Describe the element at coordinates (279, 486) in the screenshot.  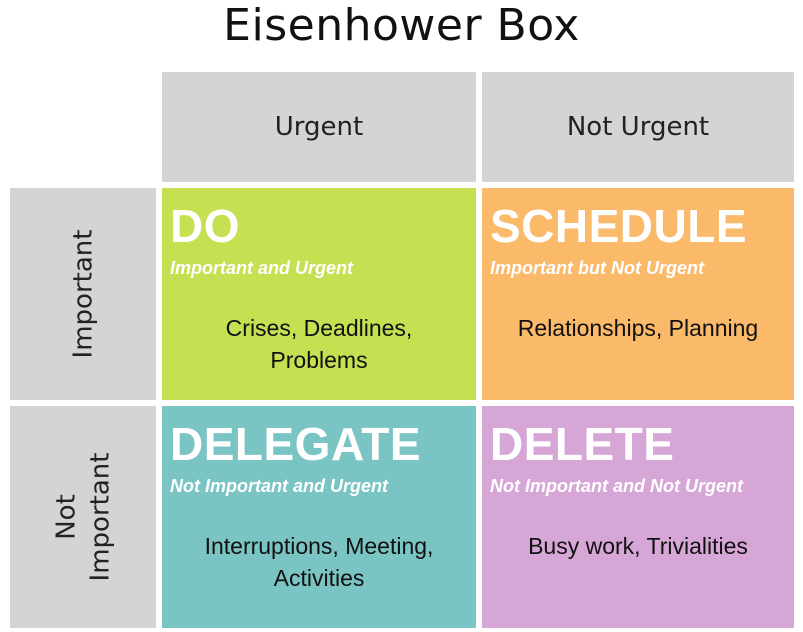
I see `quadrant-delegate-subtitle: Not Important and Urgent` at that location.